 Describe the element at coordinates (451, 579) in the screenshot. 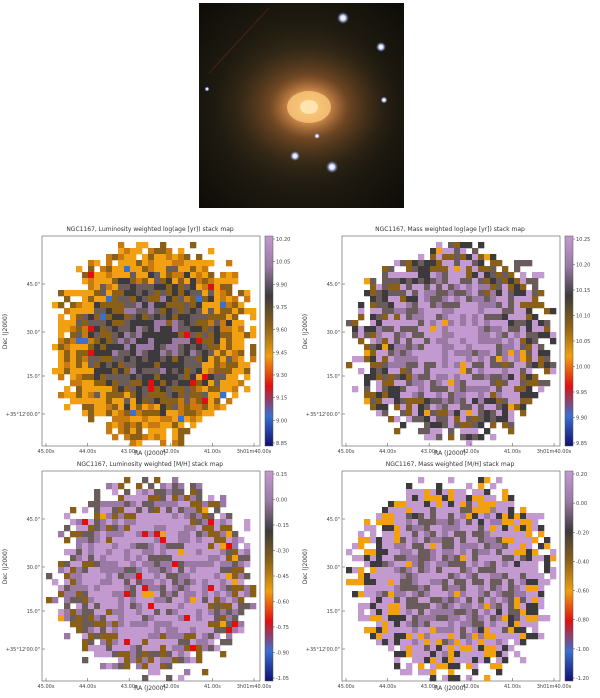

I see `bin-cells` at that location.